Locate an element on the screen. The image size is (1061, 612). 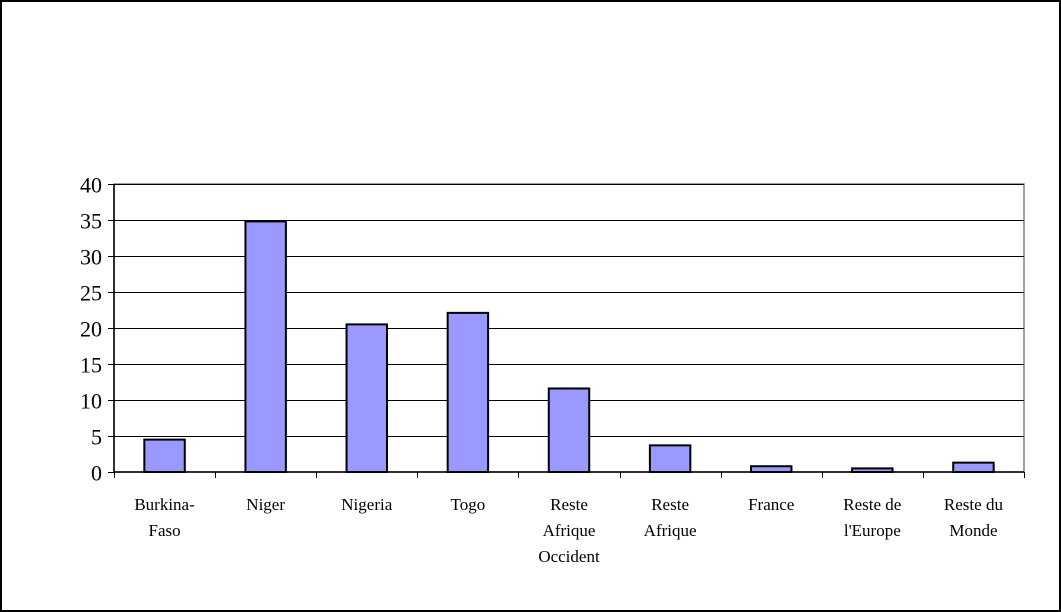
x-tick-label-line: France is located at coordinates (771, 504).